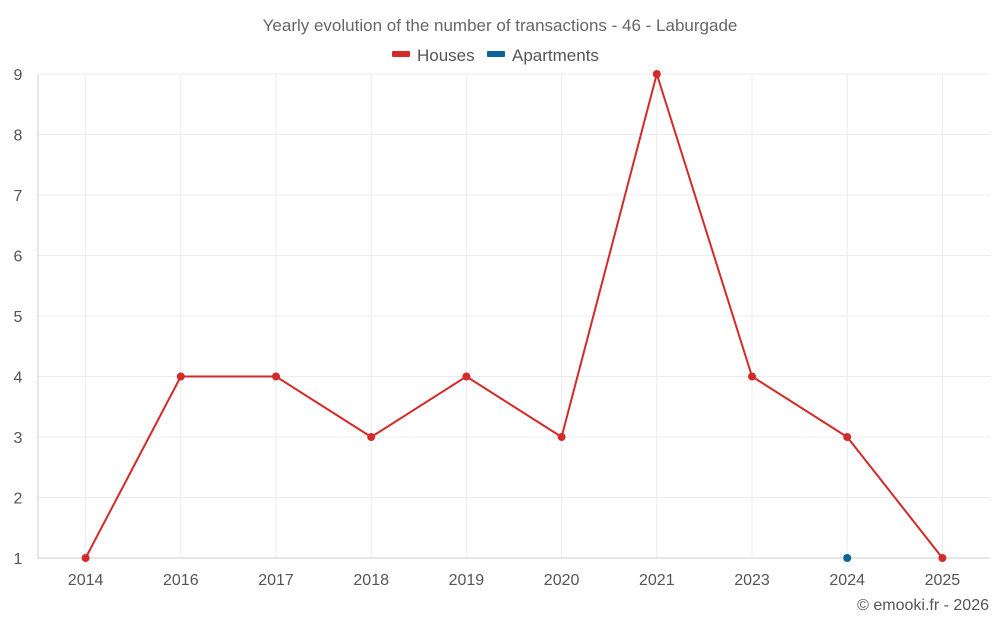 This screenshot has height=625, width=1000. I want to click on legend-label-houses: Houses, so click(446, 55).